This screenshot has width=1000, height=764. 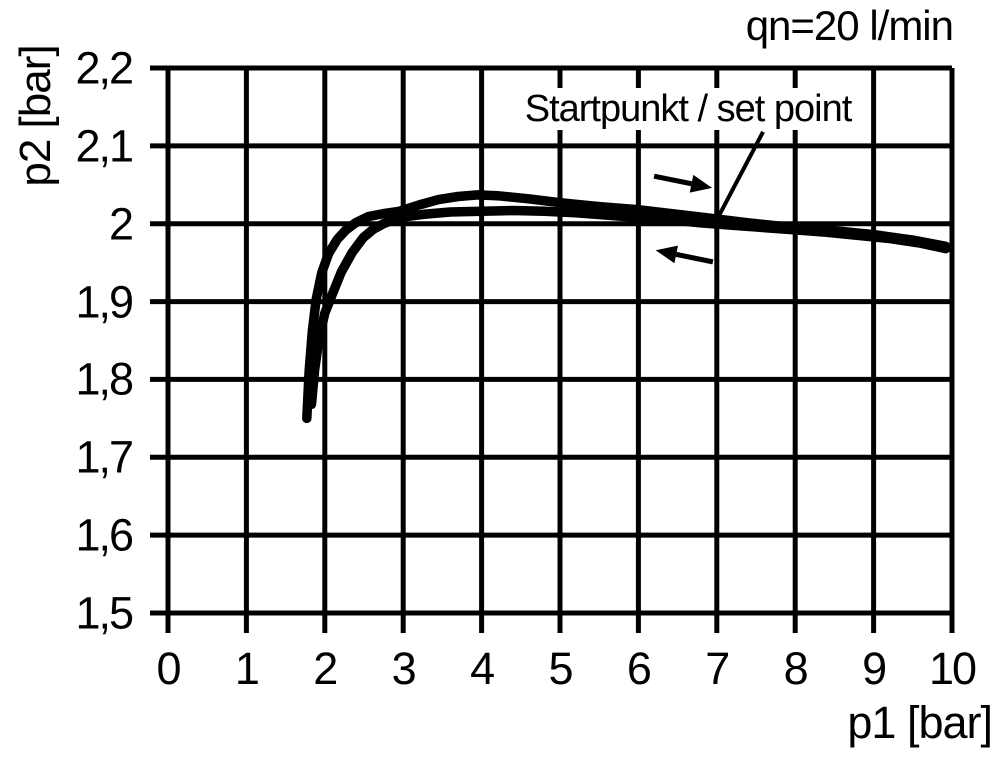 I want to click on set-point-leader-line, so click(x=740, y=175).